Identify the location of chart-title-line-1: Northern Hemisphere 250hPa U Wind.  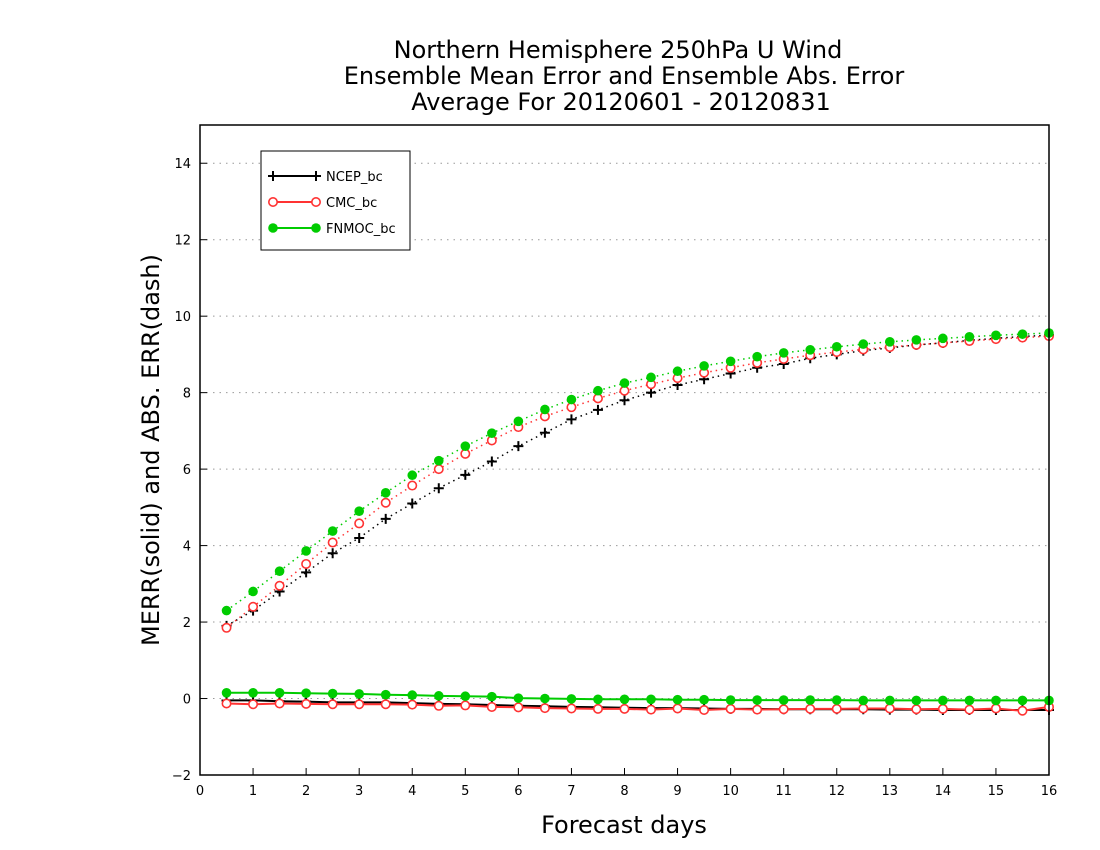
(618, 50).